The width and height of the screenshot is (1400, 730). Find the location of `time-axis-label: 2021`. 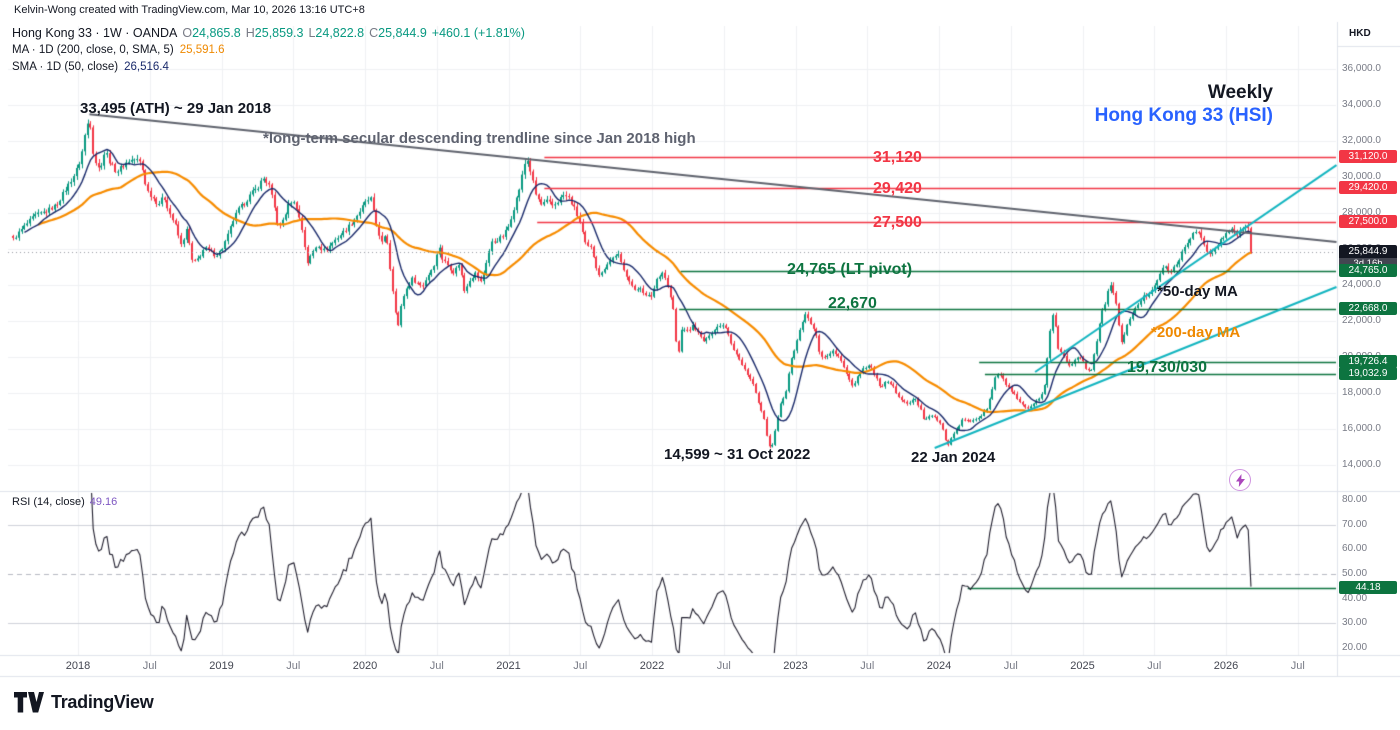

time-axis-label: 2021 is located at coordinates (508, 666).